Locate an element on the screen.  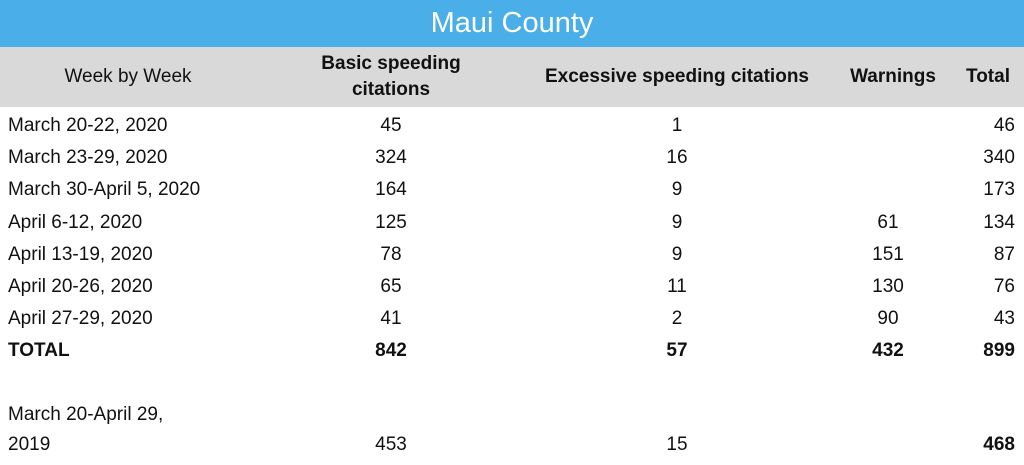
number-cell: 57 is located at coordinates (677, 350).